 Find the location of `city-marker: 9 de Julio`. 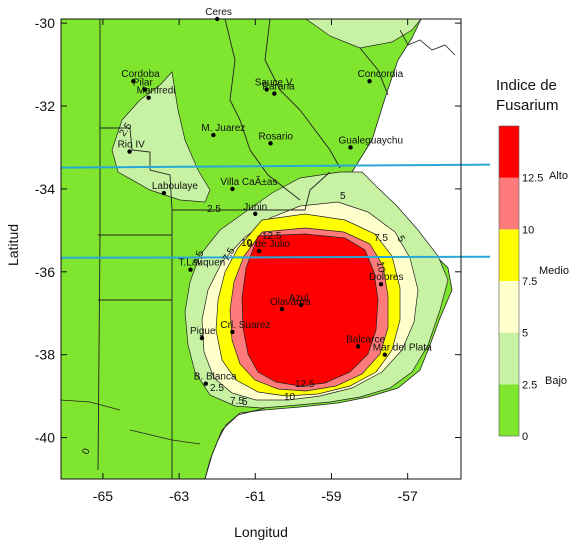

city-marker: 9 de Julio is located at coordinates (268, 246).